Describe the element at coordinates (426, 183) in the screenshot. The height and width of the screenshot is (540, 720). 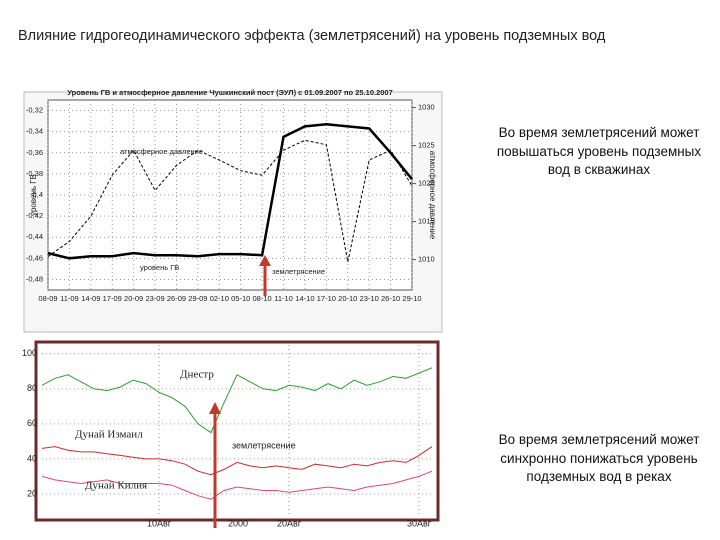
I see `y2-tick-label: 1020` at that location.